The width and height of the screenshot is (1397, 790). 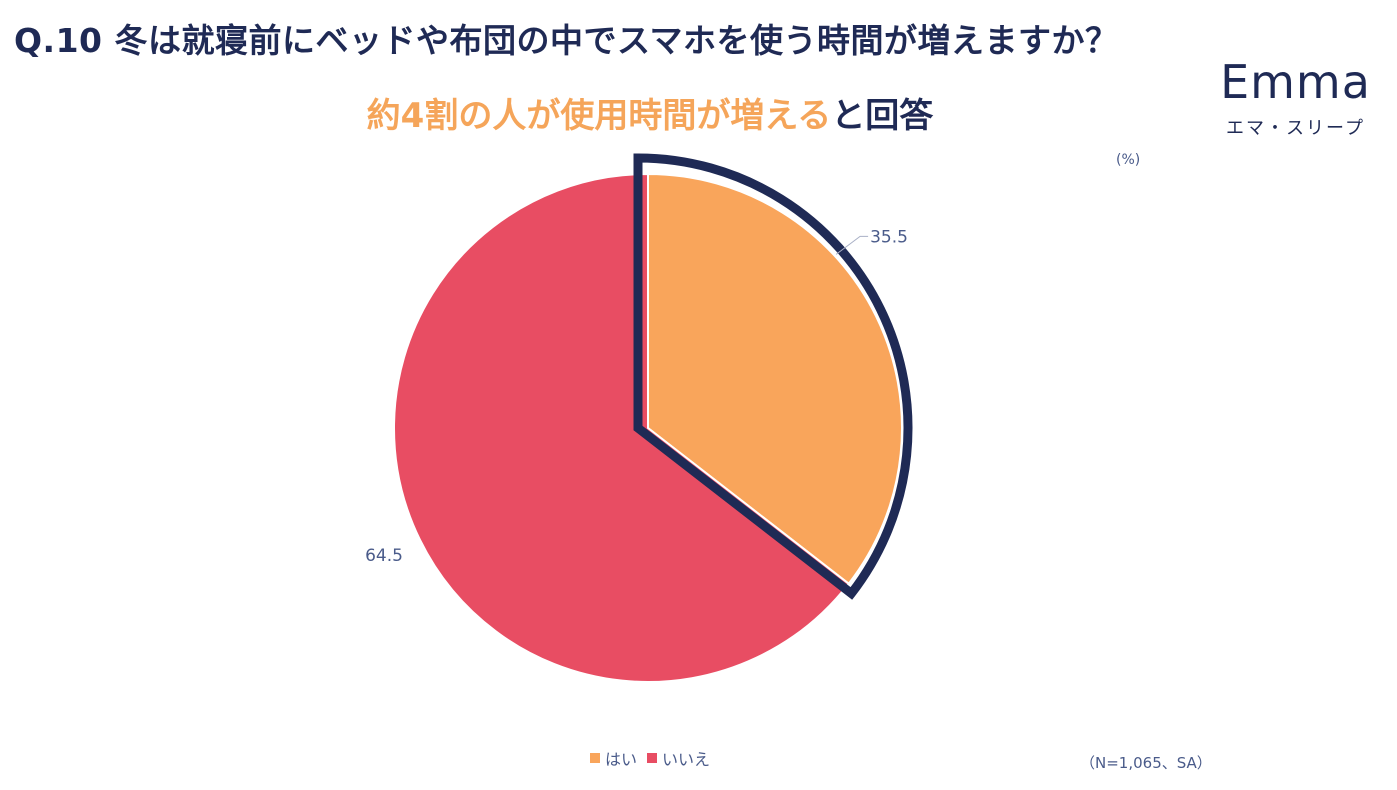 I want to click on headline-rest: と回答, so click(x=882, y=116).